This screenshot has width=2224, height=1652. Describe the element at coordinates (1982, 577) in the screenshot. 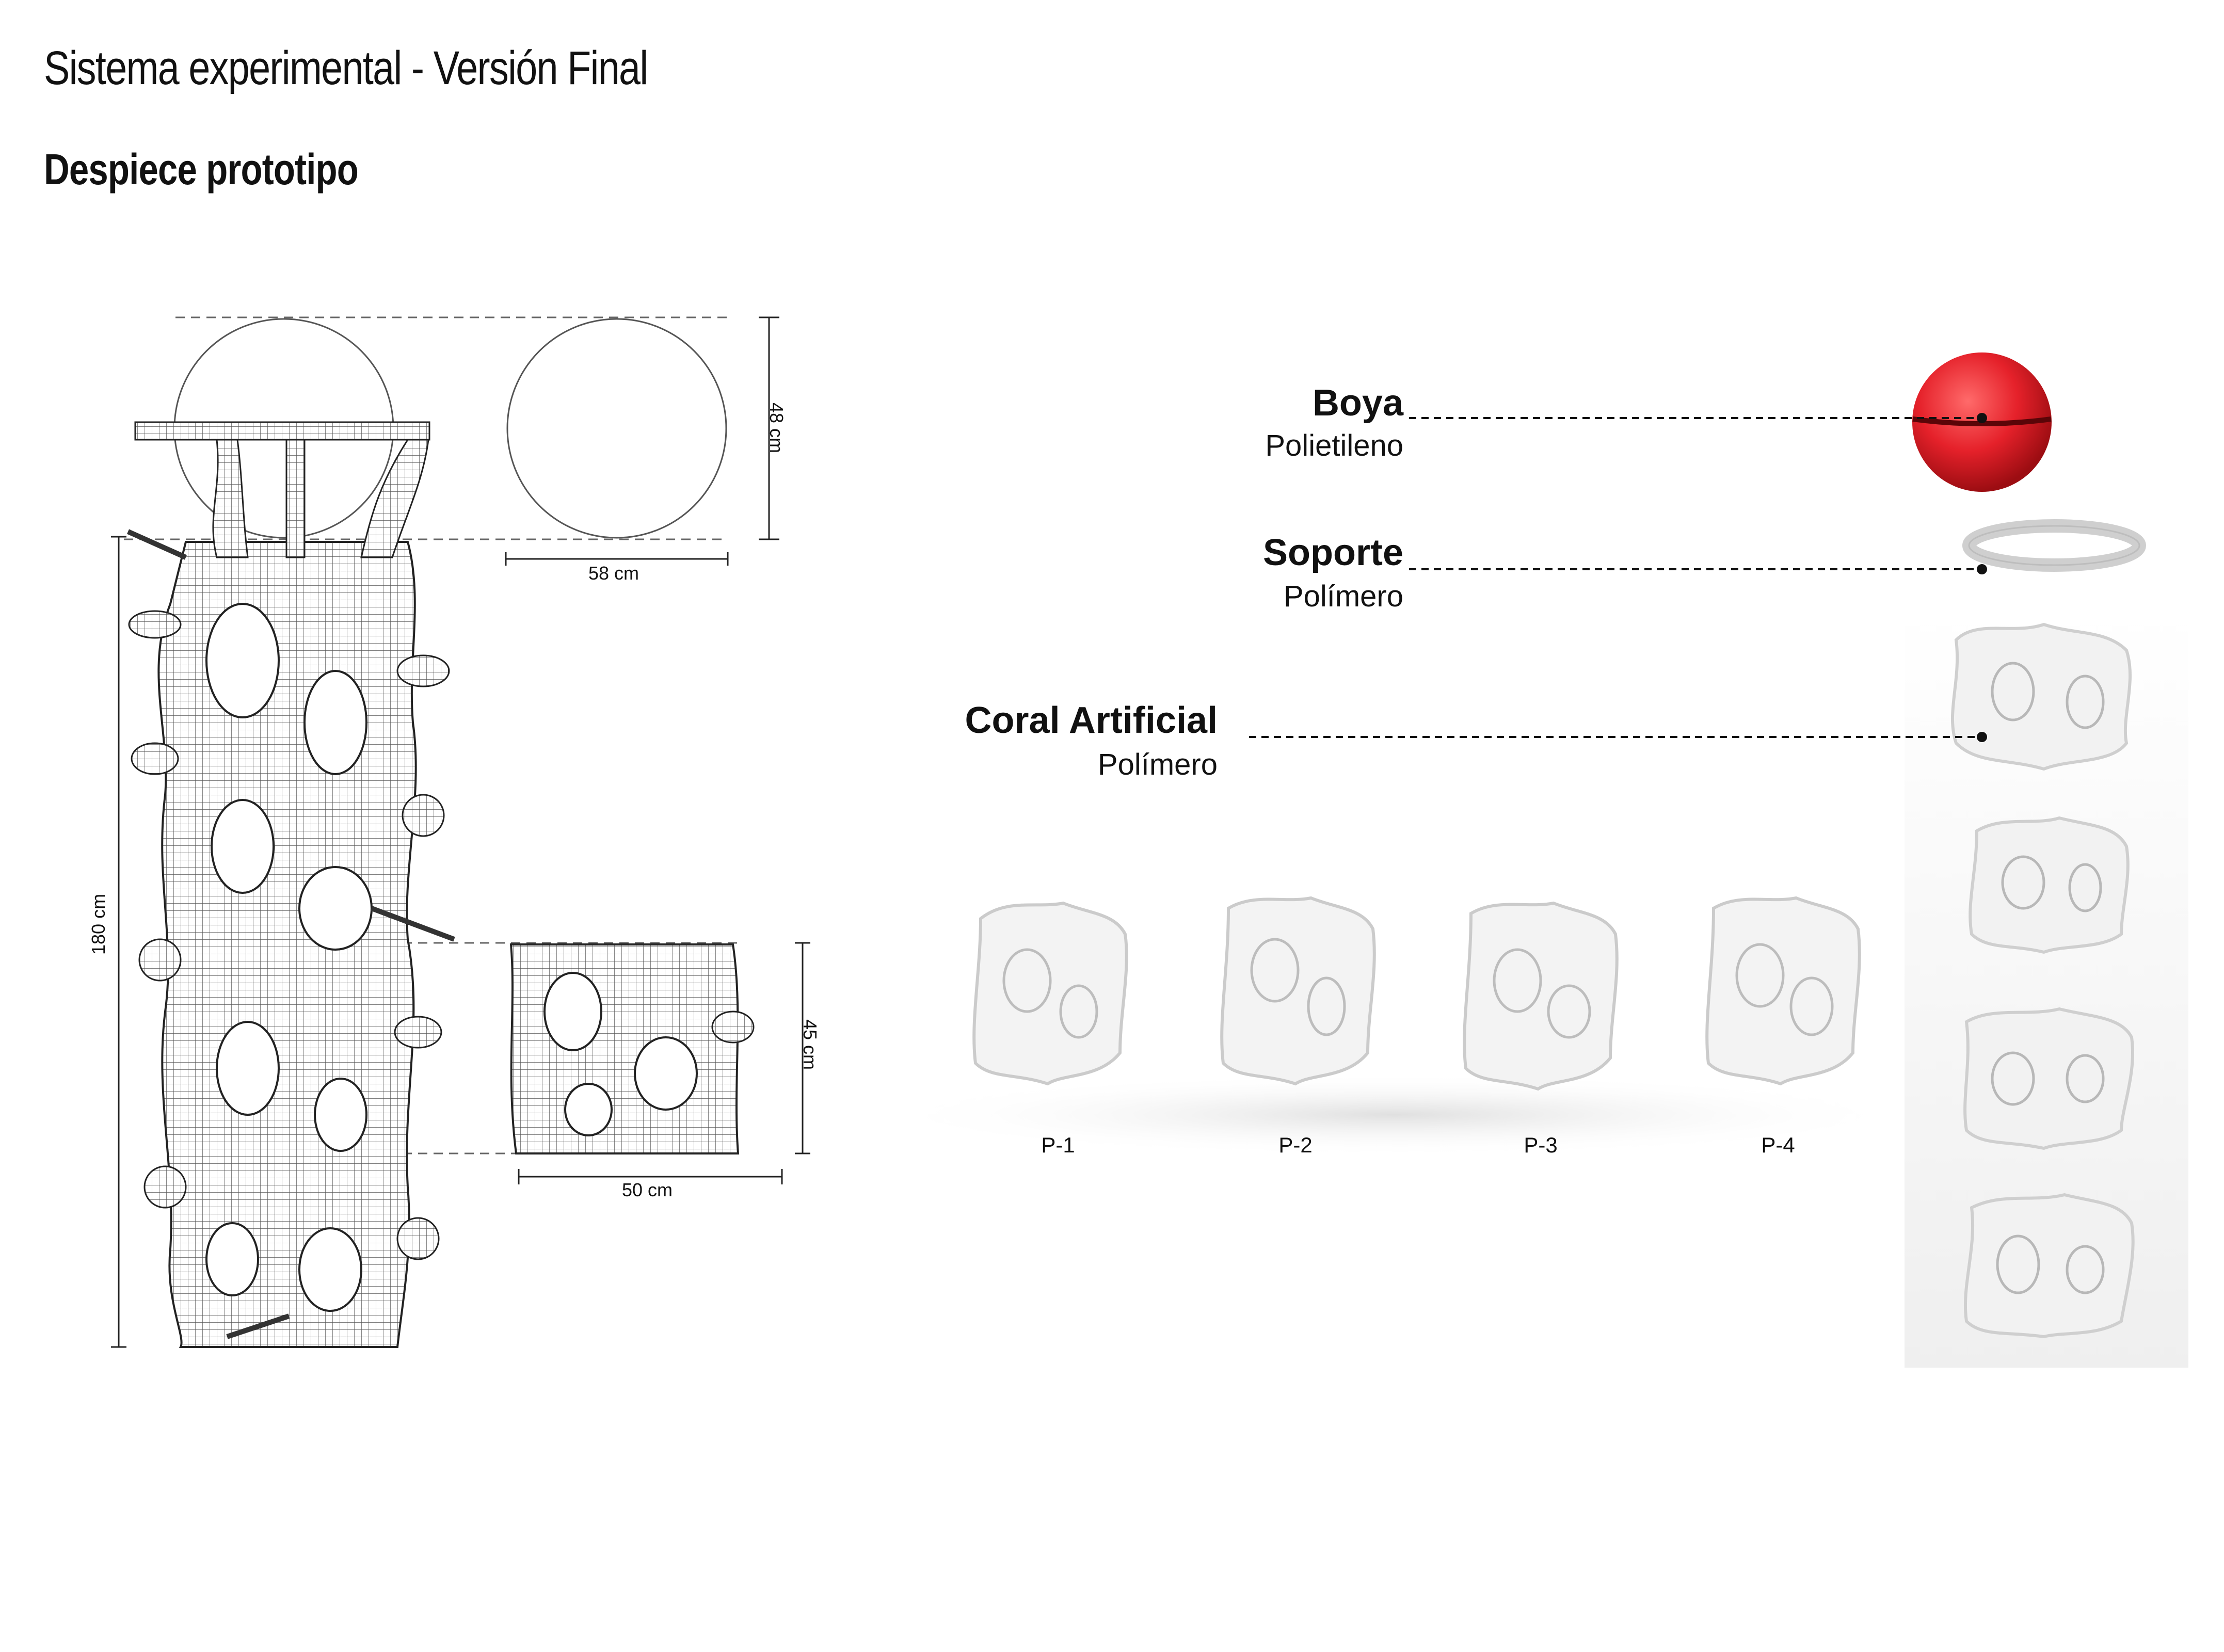

I see `leader-dots` at that location.